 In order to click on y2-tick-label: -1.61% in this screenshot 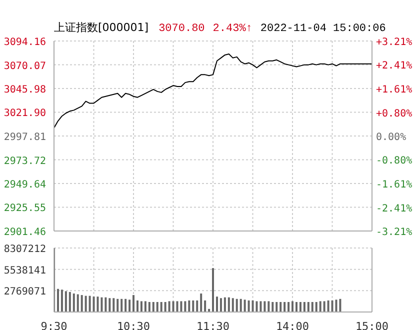, I will do `click(394, 185)`.